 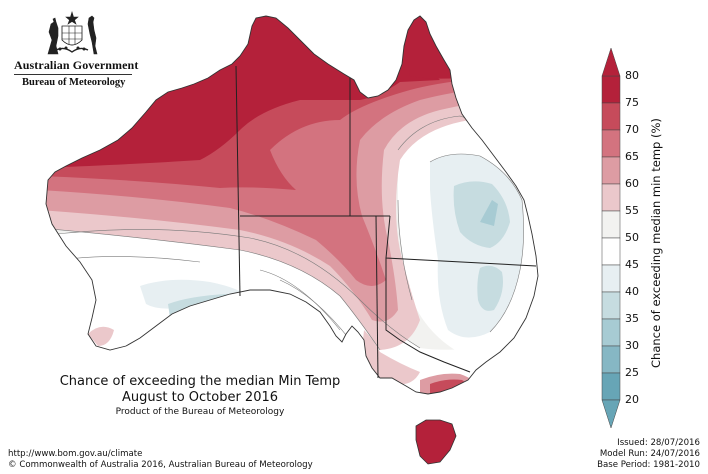 What do you see at coordinates (656, 243) in the screenshot?
I see `legend-title: Chance of exceeding median min temp (%)` at bounding box center [656, 243].